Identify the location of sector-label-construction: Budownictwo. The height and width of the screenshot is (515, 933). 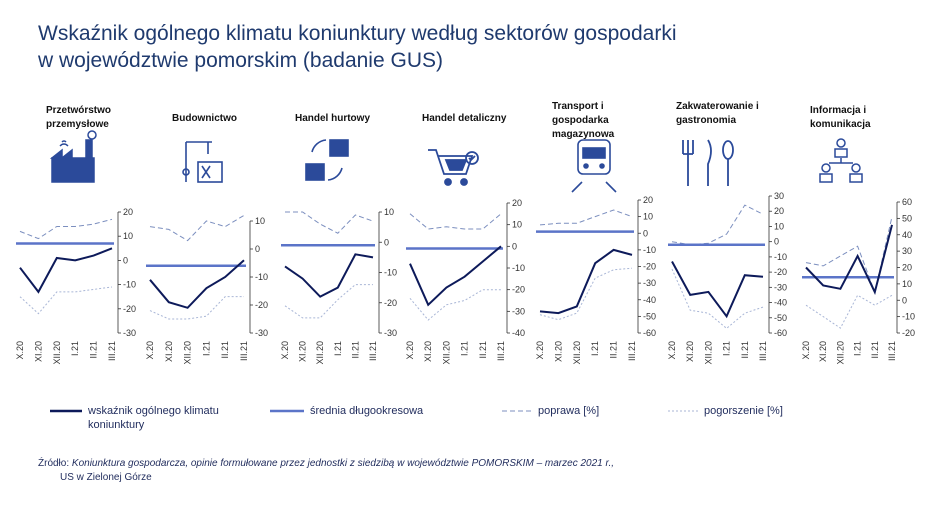
(204, 118).